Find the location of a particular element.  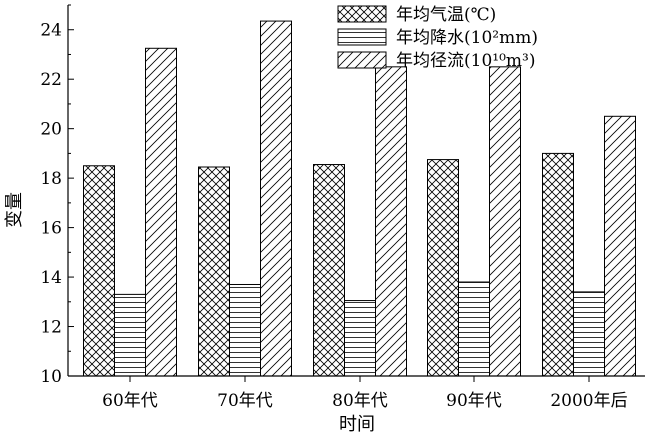

legend-label-2: 年均径流(10¹⁰m³) is located at coordinates (465, 61).